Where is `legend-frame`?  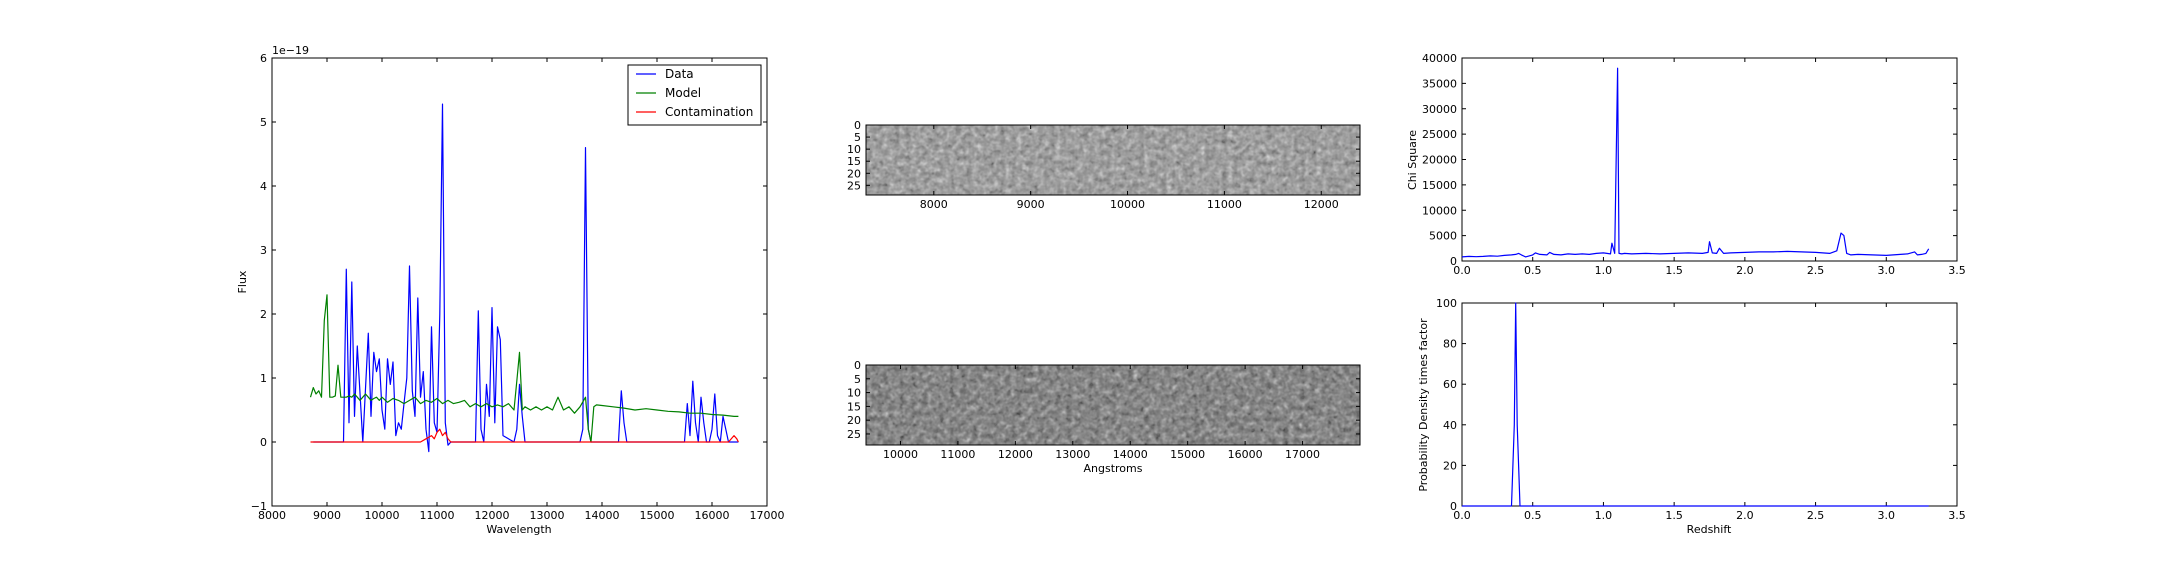
legend-frame is located at coordinates (694, 95).